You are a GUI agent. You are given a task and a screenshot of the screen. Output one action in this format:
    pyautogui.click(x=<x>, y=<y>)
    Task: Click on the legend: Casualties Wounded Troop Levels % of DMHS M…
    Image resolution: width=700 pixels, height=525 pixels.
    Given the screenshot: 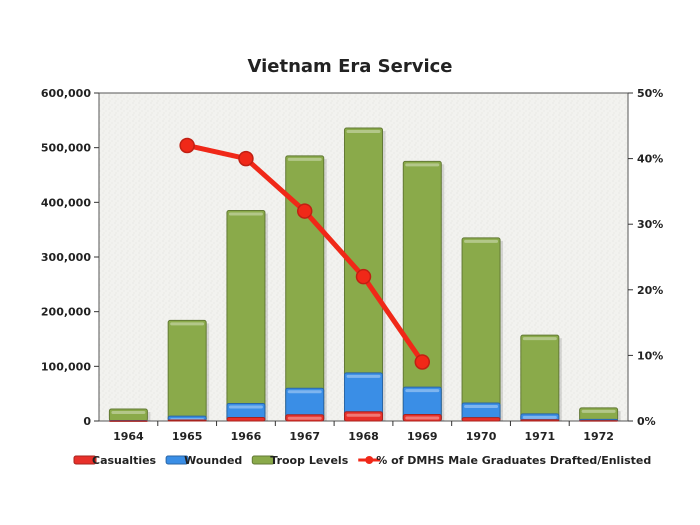 What is the action you would take?
    pyautogui.click(x=362, y=460)
    